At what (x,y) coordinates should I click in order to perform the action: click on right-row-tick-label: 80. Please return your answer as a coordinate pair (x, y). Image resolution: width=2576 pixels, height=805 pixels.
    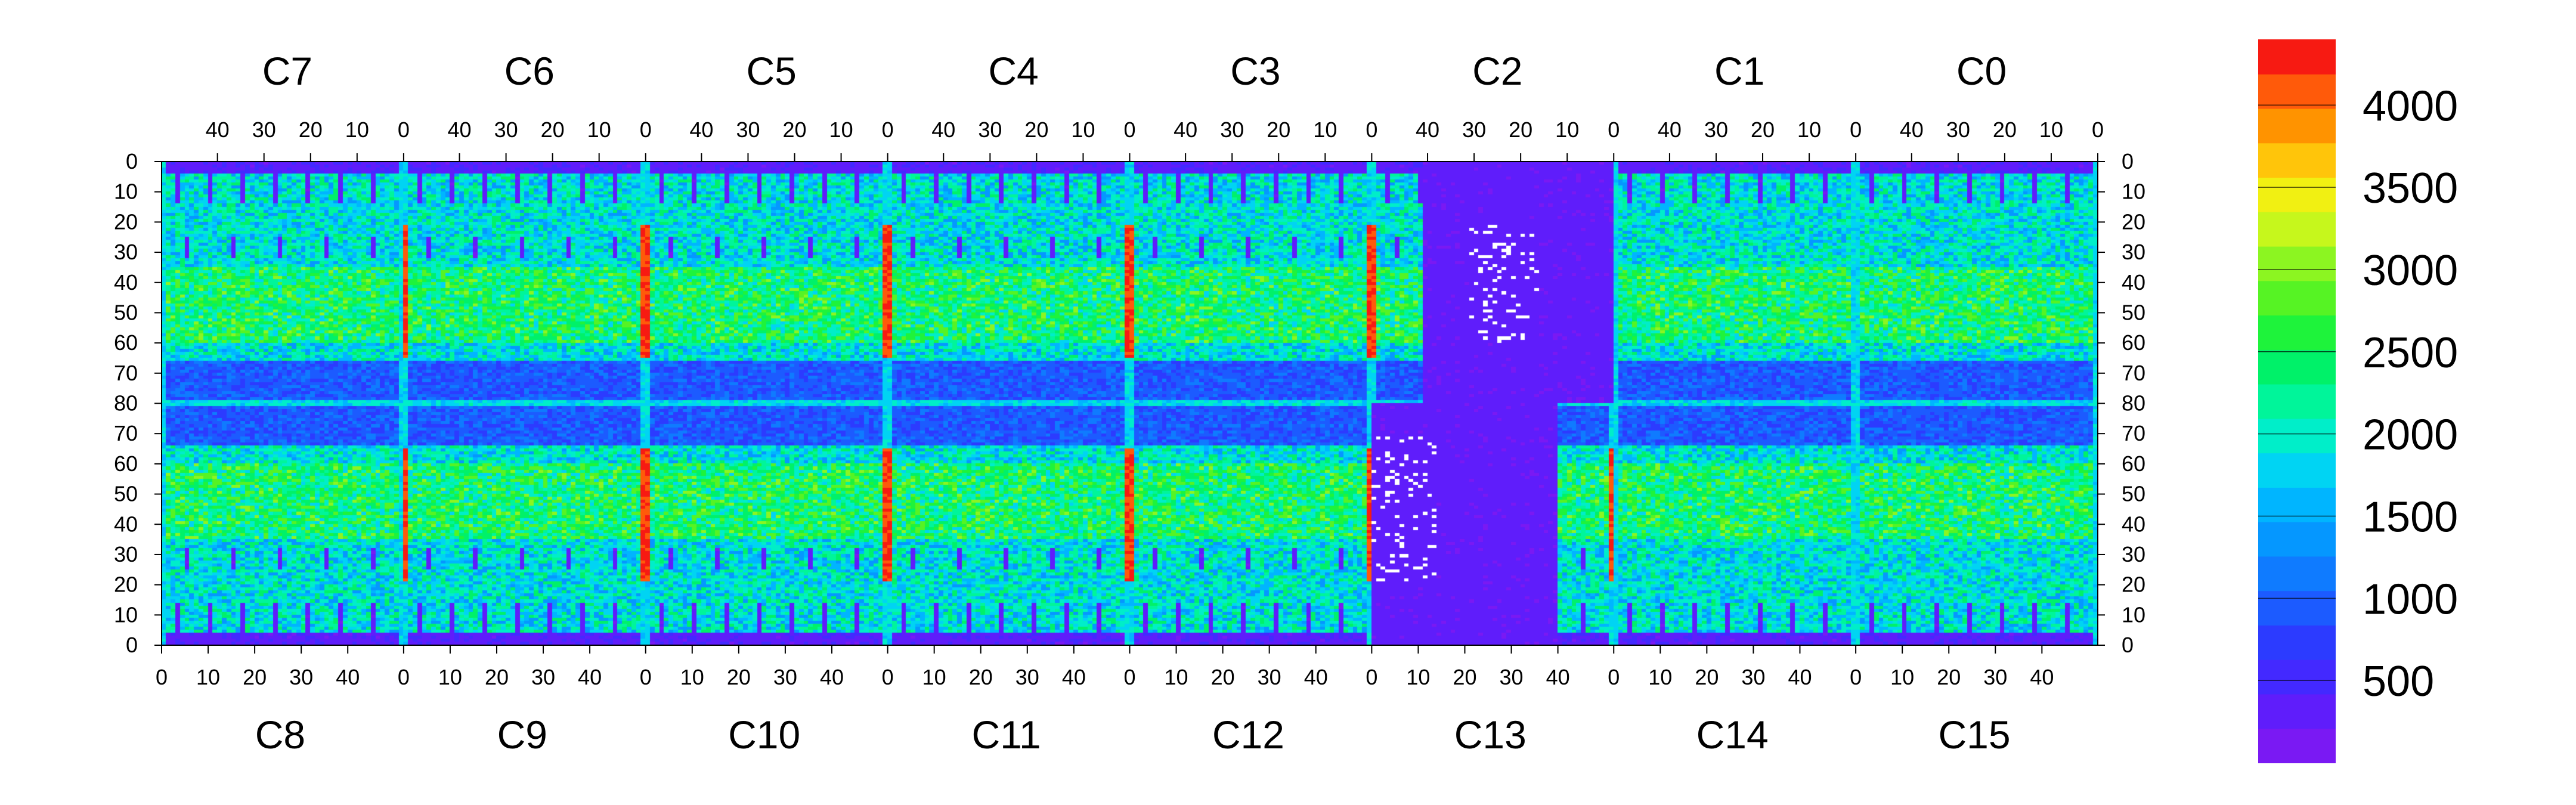
    Looking at the image, I should click on (2134, 403).